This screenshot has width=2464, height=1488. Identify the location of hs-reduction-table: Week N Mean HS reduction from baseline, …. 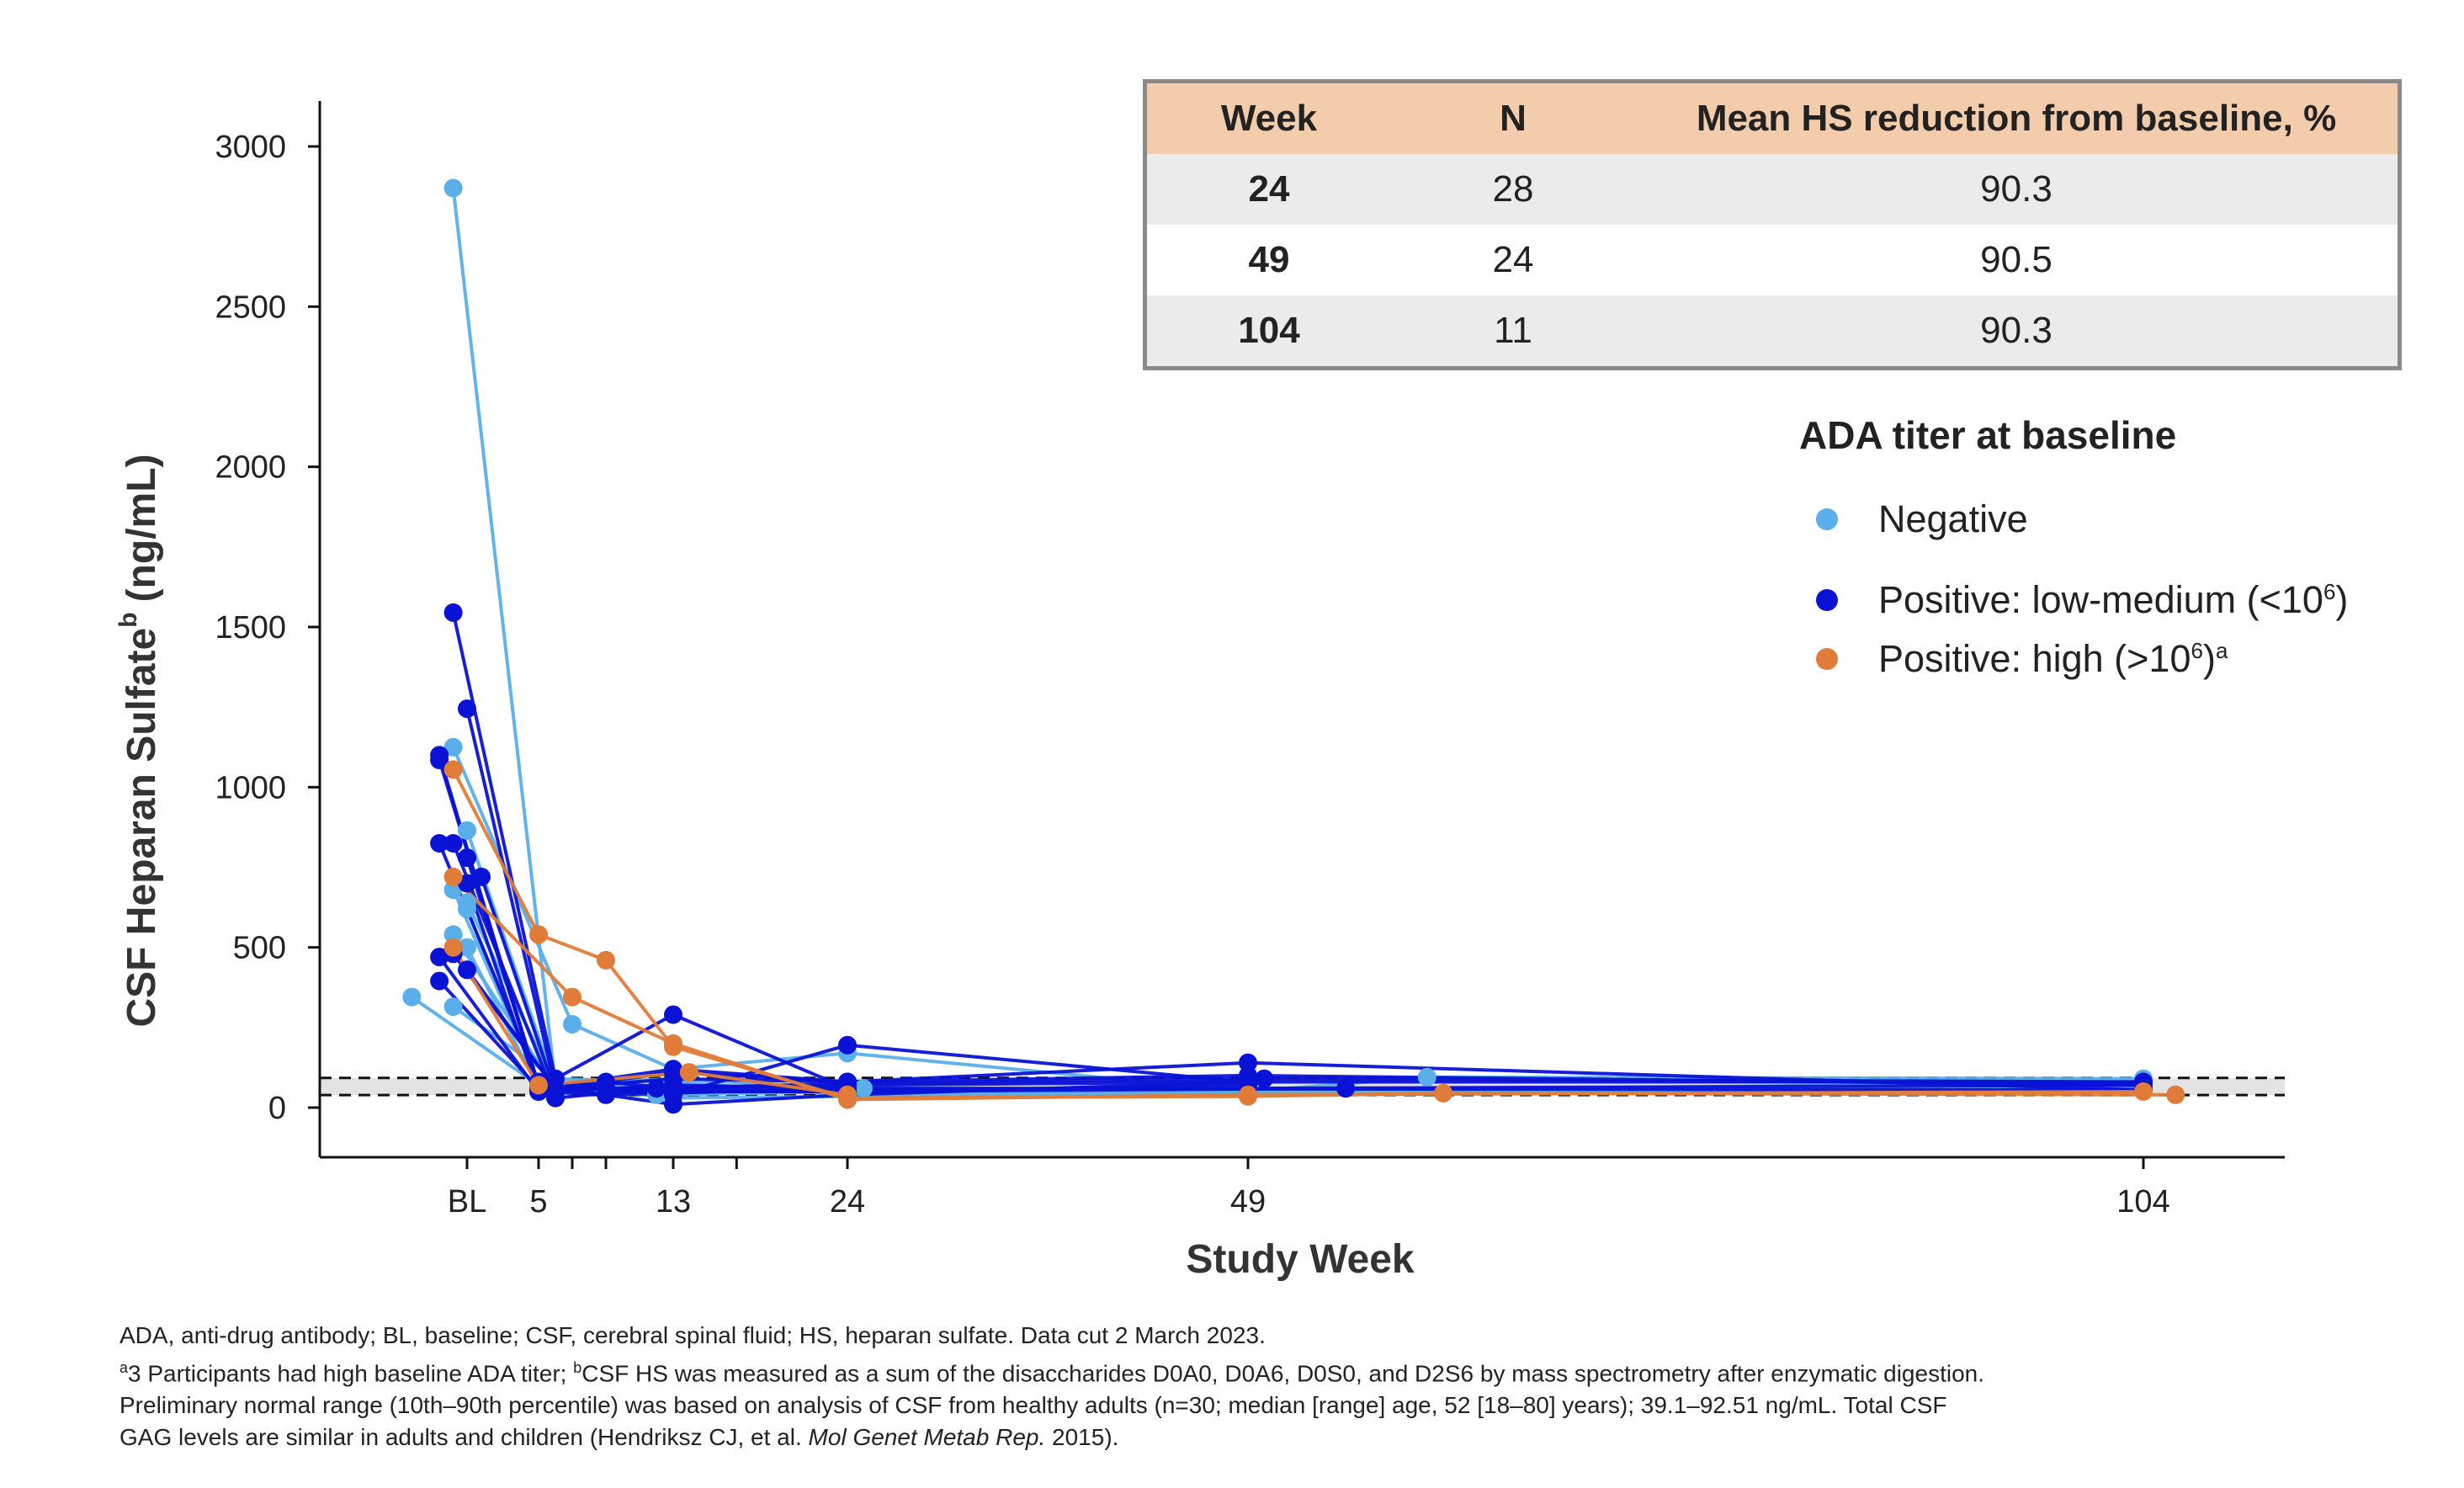
(1772, 224).